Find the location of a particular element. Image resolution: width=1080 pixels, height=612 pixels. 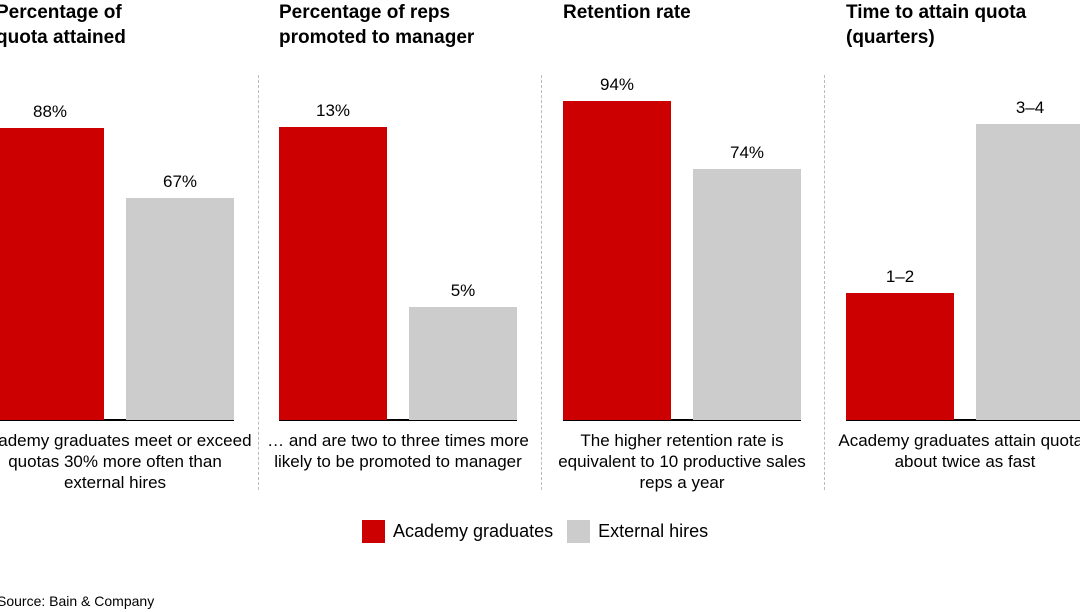

panel-title: Percentage of reps promoted to manager is located at coordinates (377, 25).